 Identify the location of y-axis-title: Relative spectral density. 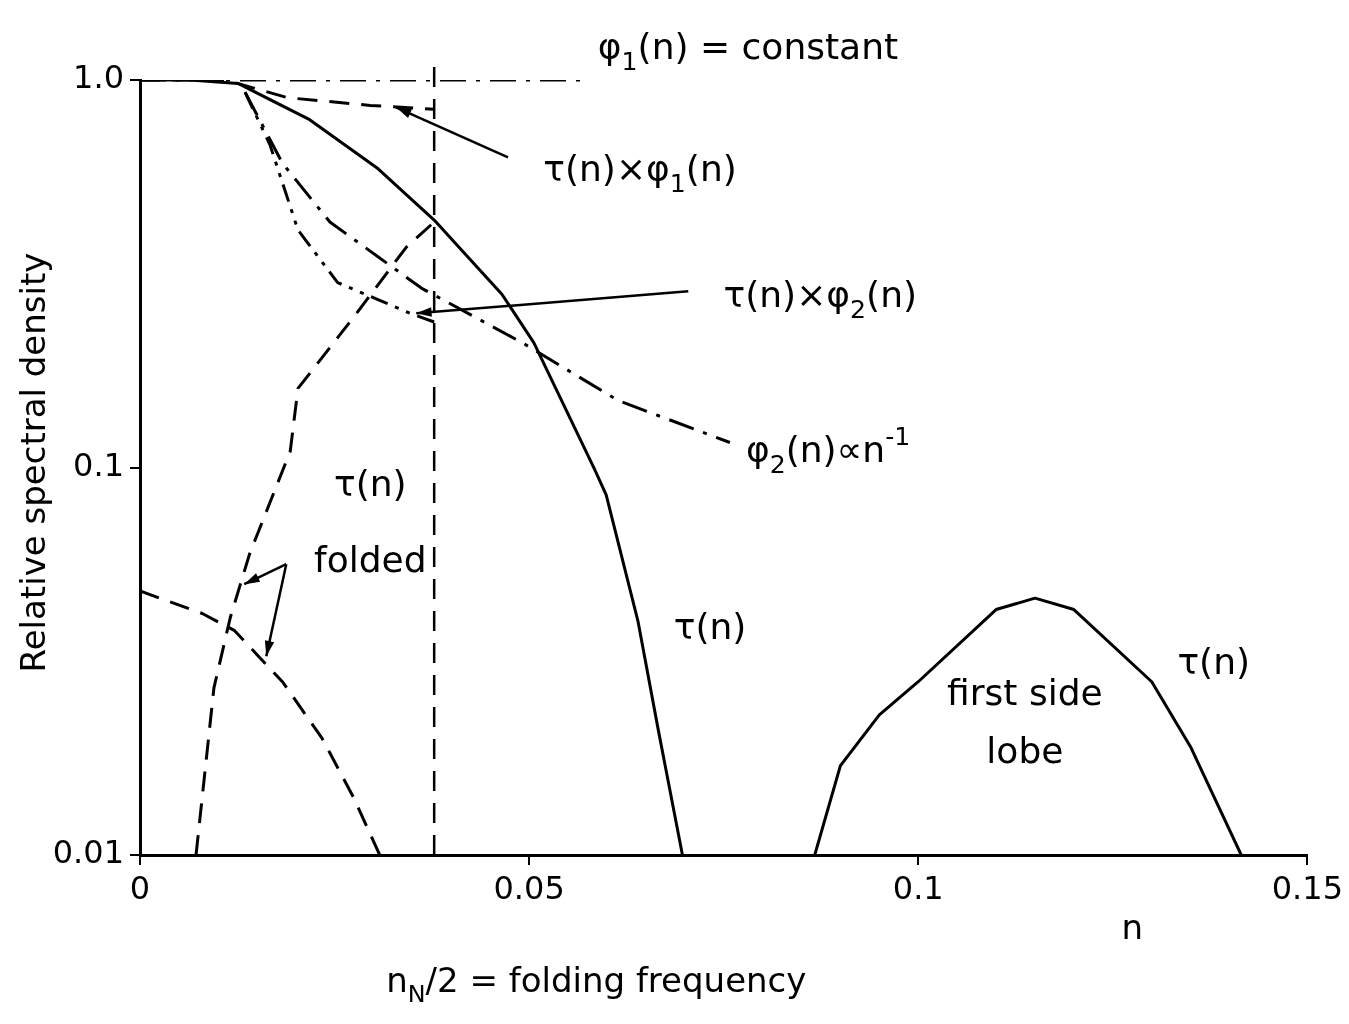
(32, 462).